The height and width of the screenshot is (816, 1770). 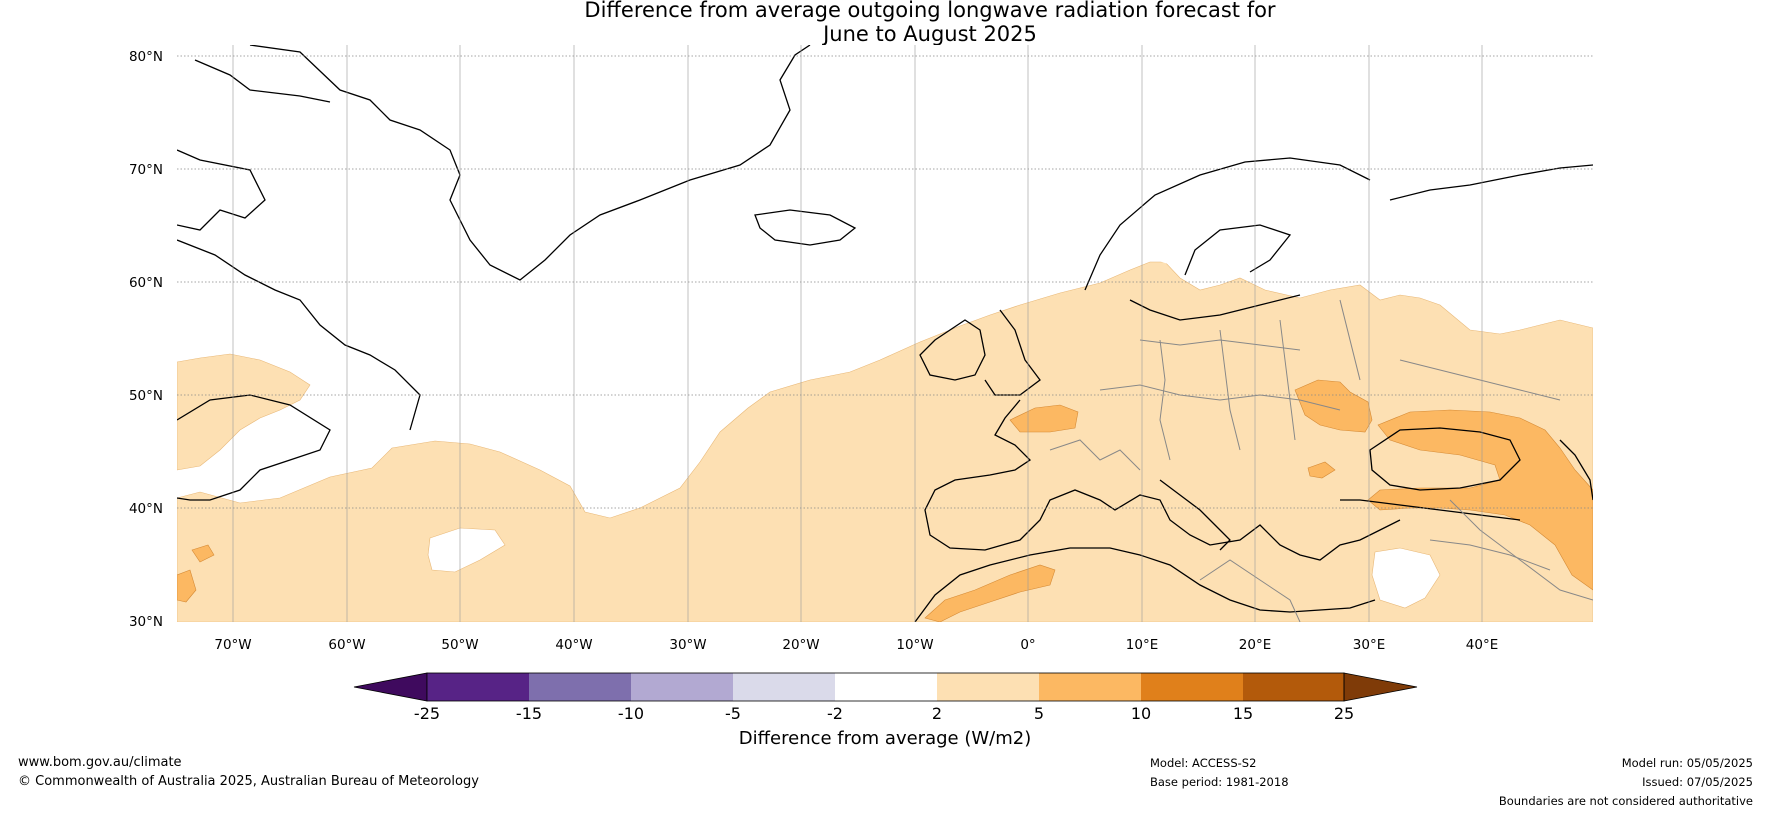 What do you see at coordinates (427, 713) in the screenshot?
I see `colorbar-tick-label: -25` at bounding box center [427, 713].